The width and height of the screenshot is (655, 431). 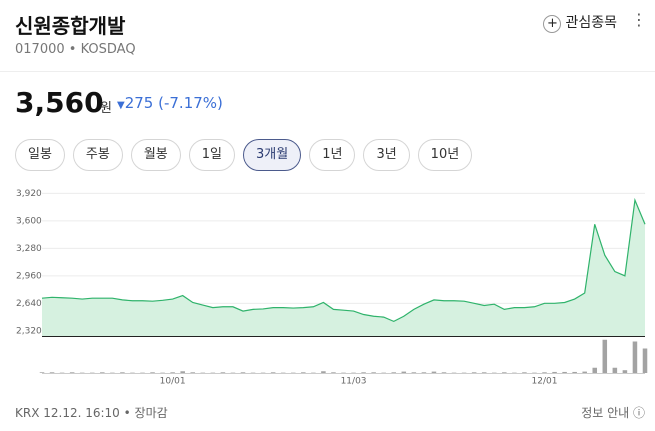 I want to click on watch-button: + 관심종목, so click(x=580, y=22).